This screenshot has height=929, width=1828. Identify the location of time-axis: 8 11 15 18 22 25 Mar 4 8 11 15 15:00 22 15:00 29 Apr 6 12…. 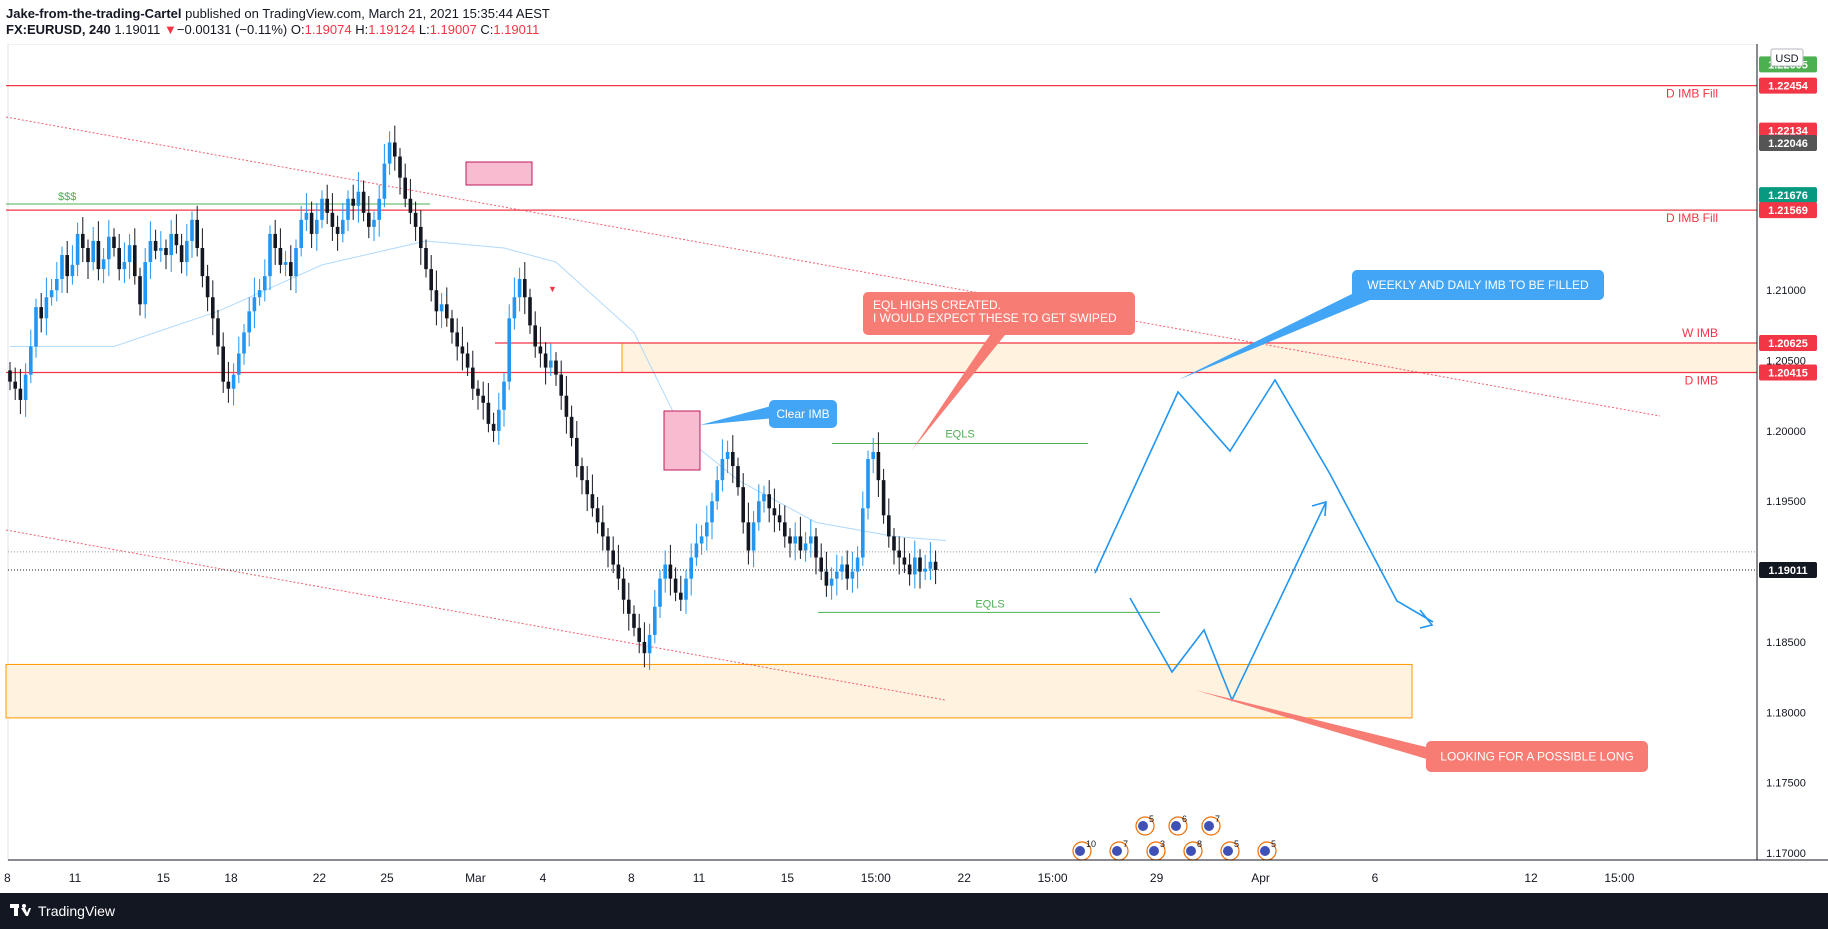
(916, 872).